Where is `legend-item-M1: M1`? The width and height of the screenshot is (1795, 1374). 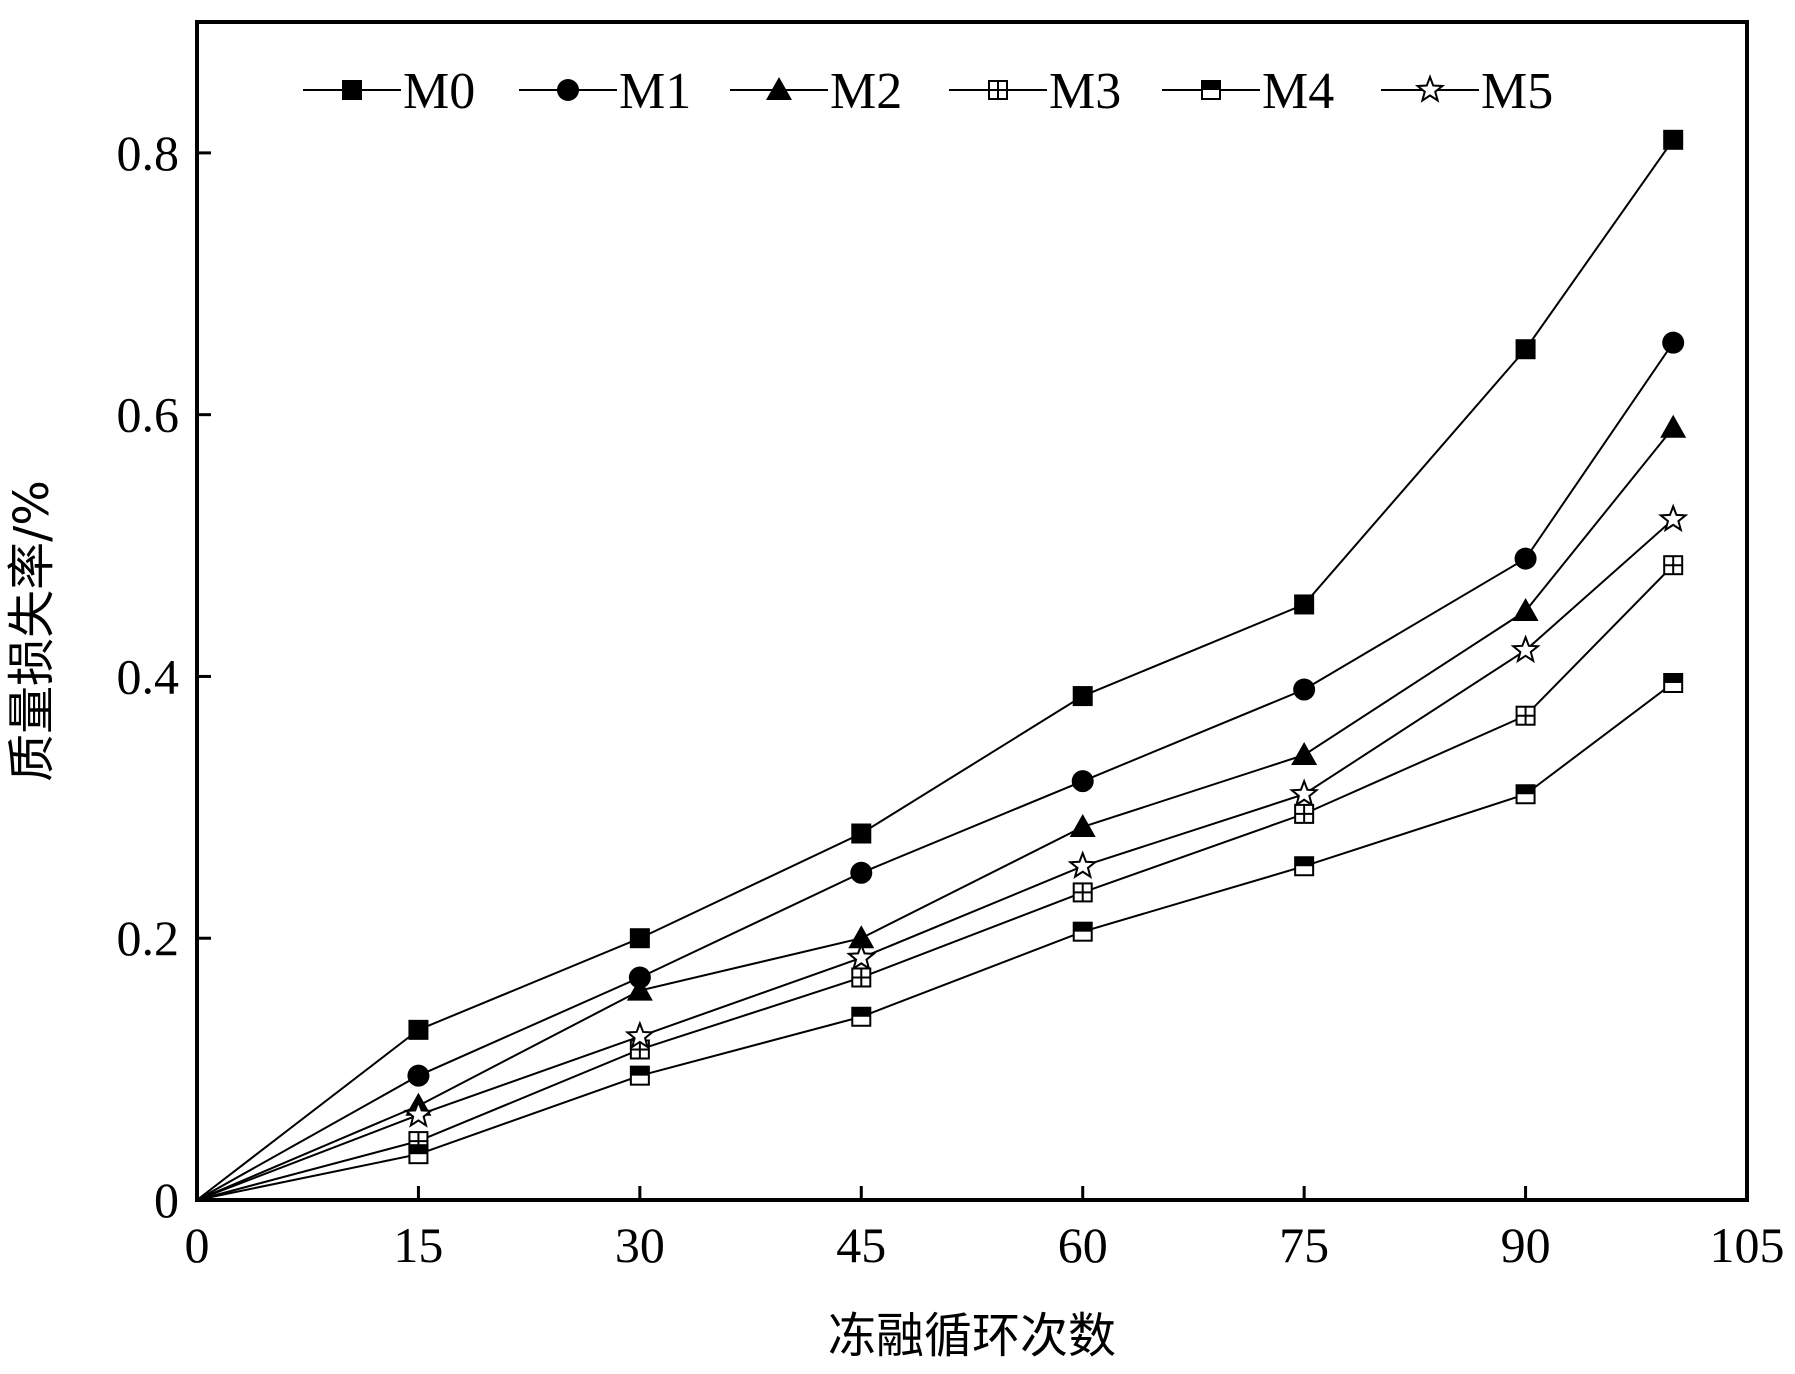 legend-item-M1: M1 is located at coordinates (605, 91).